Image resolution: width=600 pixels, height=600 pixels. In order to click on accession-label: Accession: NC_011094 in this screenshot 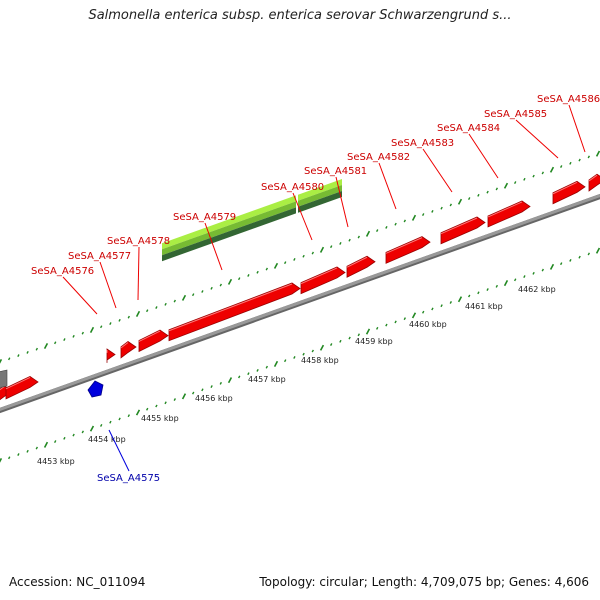, I will do `click(77, 582)`.